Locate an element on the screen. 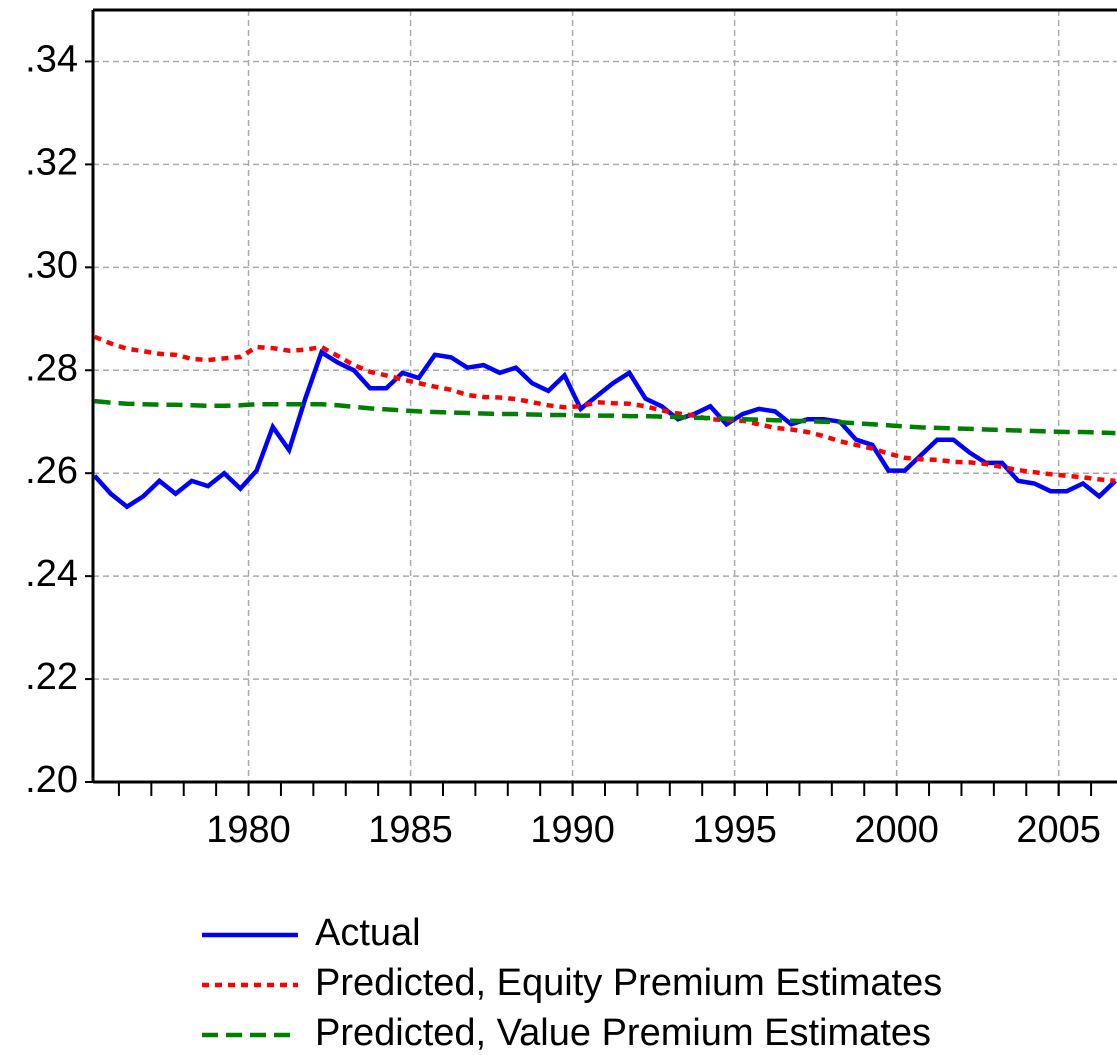 The height and width of the screenshot is (1055, 1117). y-tick-label: .20 is located at coordinates (51, 780).